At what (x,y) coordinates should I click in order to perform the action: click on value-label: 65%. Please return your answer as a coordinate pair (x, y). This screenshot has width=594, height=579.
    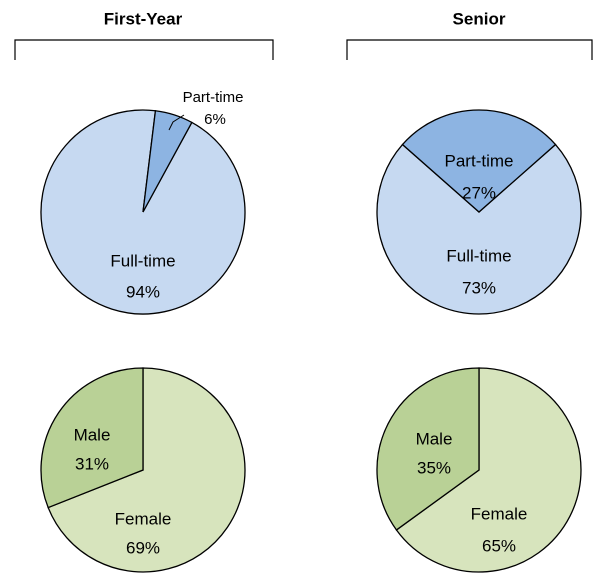
    Looking at the image, I should click on (499, 545).